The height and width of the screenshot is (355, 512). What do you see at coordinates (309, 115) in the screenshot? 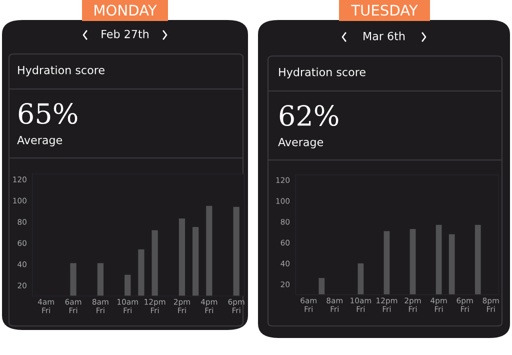
I see `text: 62%` at bounding box center [309, 115].